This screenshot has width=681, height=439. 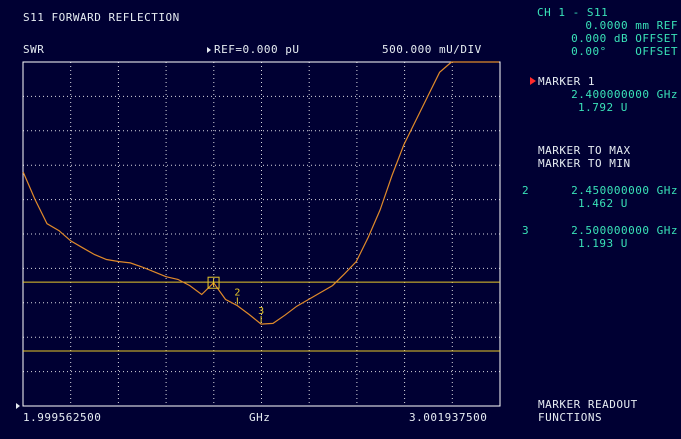 What do you see at coordinates (209, 50) in the screenshot?
I see `ref-pointer-icon` at bounding box center [209, 50].